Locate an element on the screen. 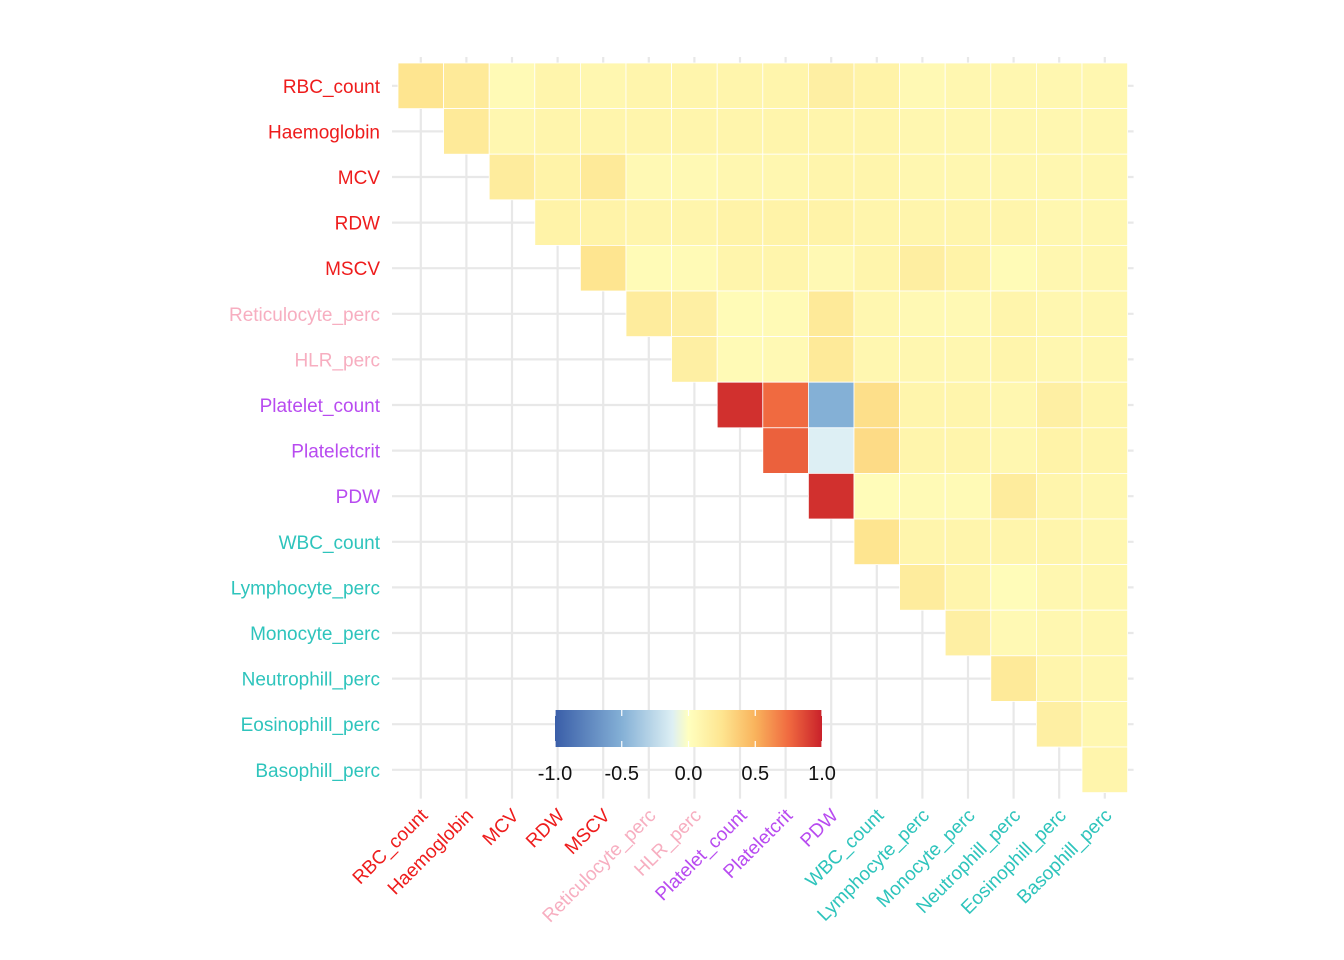 Image resolution: width=1344 pixels, height=960 pixels. heatmap-cell-Plateletcrit-Eosinophill_perc is located at coordinates (1059, 450).